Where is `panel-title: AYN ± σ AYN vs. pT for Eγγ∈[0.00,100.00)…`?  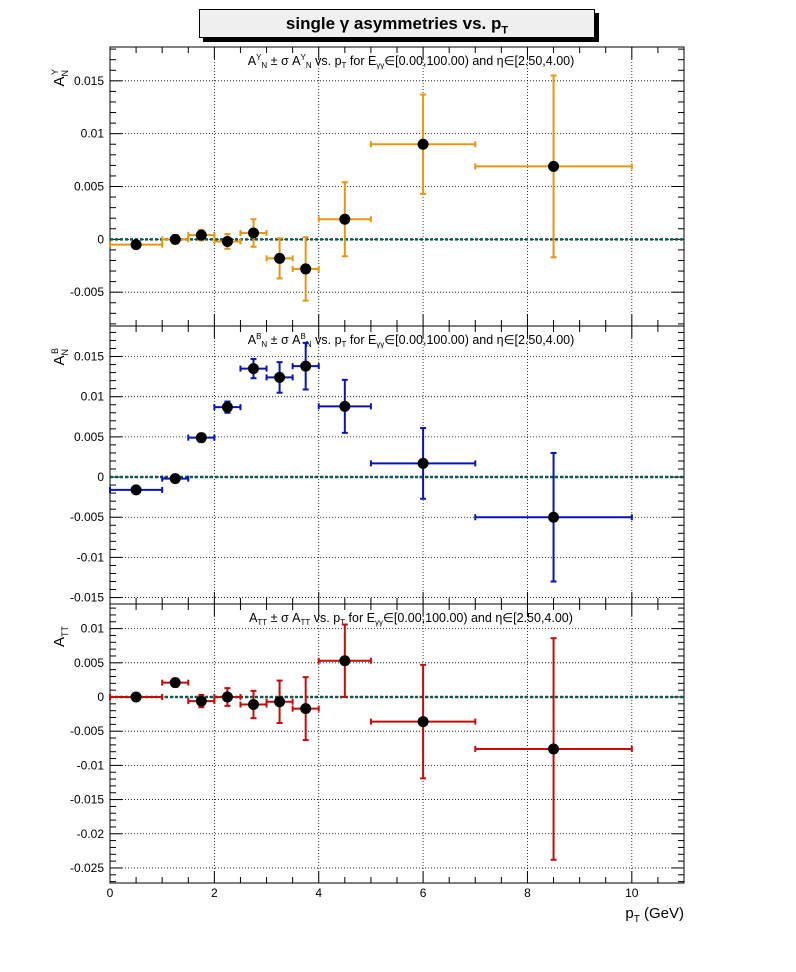 panel-title: AYN ± σ AYN vs. pT for Eγγ∈[0.00,100.00)… is located at coordinates (411, 61).